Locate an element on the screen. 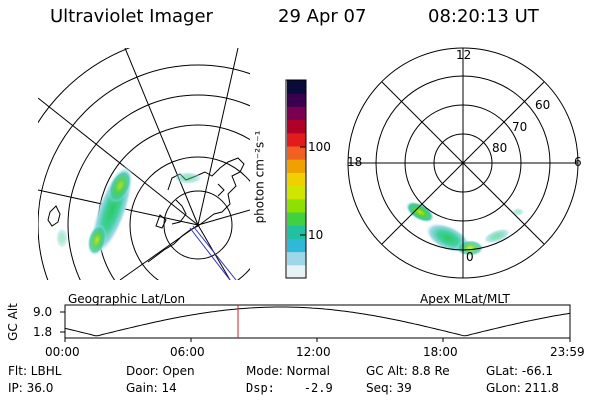 This screenshot has height=400, width=600. mlt-label-0: 0 is located at coordinates (470, 257).